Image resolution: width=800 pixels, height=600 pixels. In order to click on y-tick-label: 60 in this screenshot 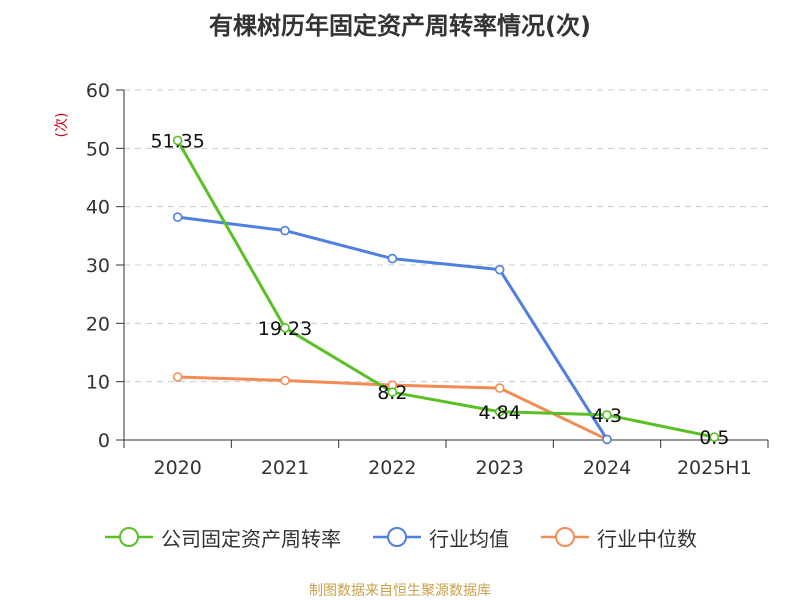, I will do `click(98, 91)`.